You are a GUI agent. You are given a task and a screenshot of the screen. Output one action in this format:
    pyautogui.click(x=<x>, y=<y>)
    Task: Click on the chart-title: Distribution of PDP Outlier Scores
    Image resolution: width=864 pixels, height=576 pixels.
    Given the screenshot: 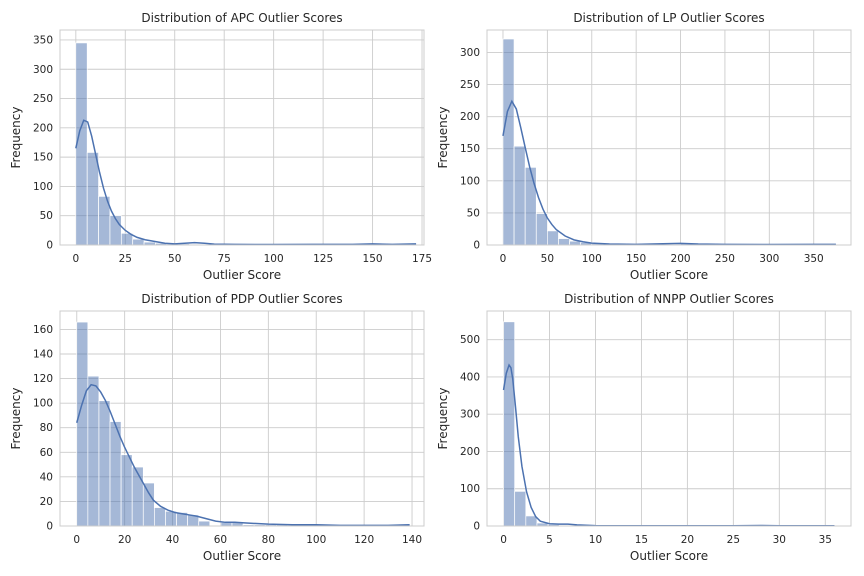 What is the action you would take?
    pyautogui.click(x=241, y=299)
    